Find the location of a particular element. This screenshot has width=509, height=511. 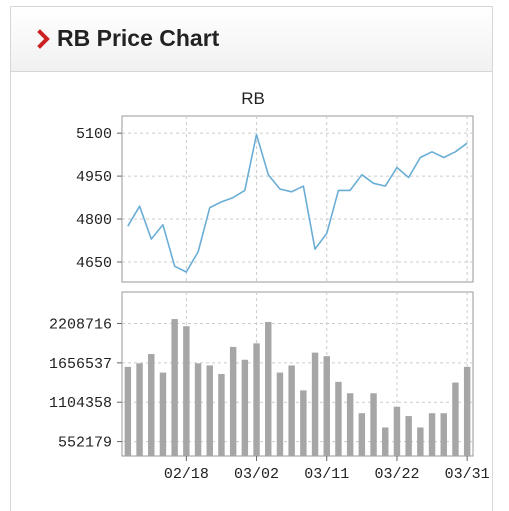

x-tick-label: 03/22 is located at coordinates (396, 474).